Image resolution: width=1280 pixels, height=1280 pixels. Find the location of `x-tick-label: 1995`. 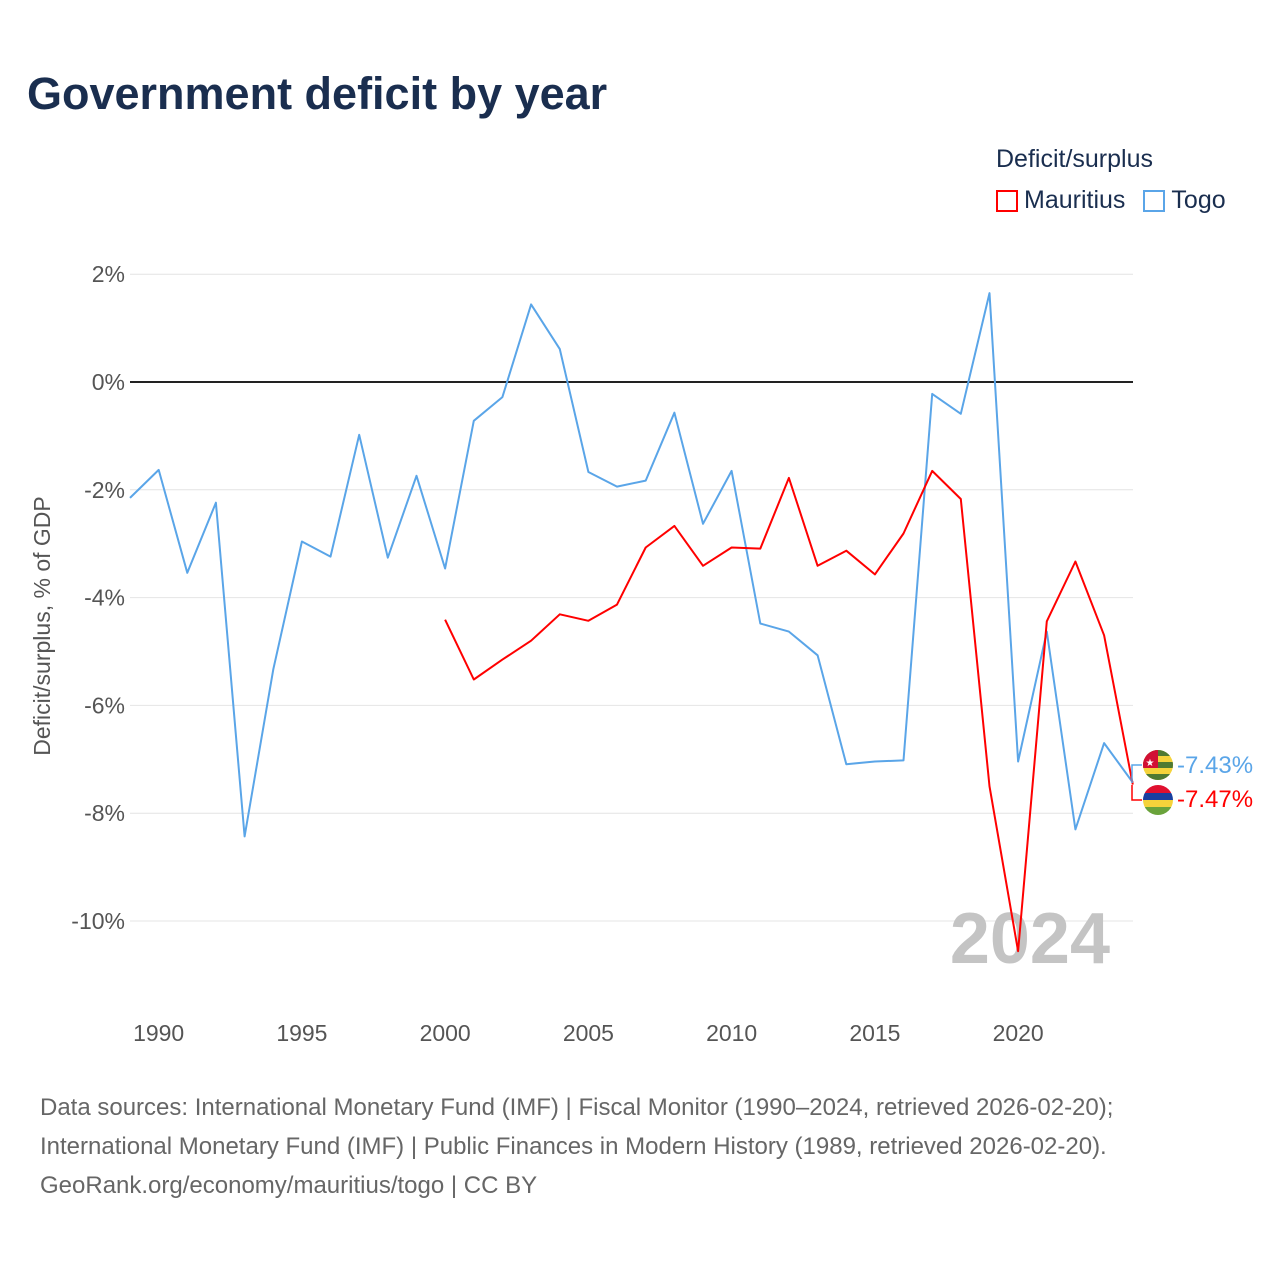

x-tick-label: 1995 is located at coordinates (301, 1033).